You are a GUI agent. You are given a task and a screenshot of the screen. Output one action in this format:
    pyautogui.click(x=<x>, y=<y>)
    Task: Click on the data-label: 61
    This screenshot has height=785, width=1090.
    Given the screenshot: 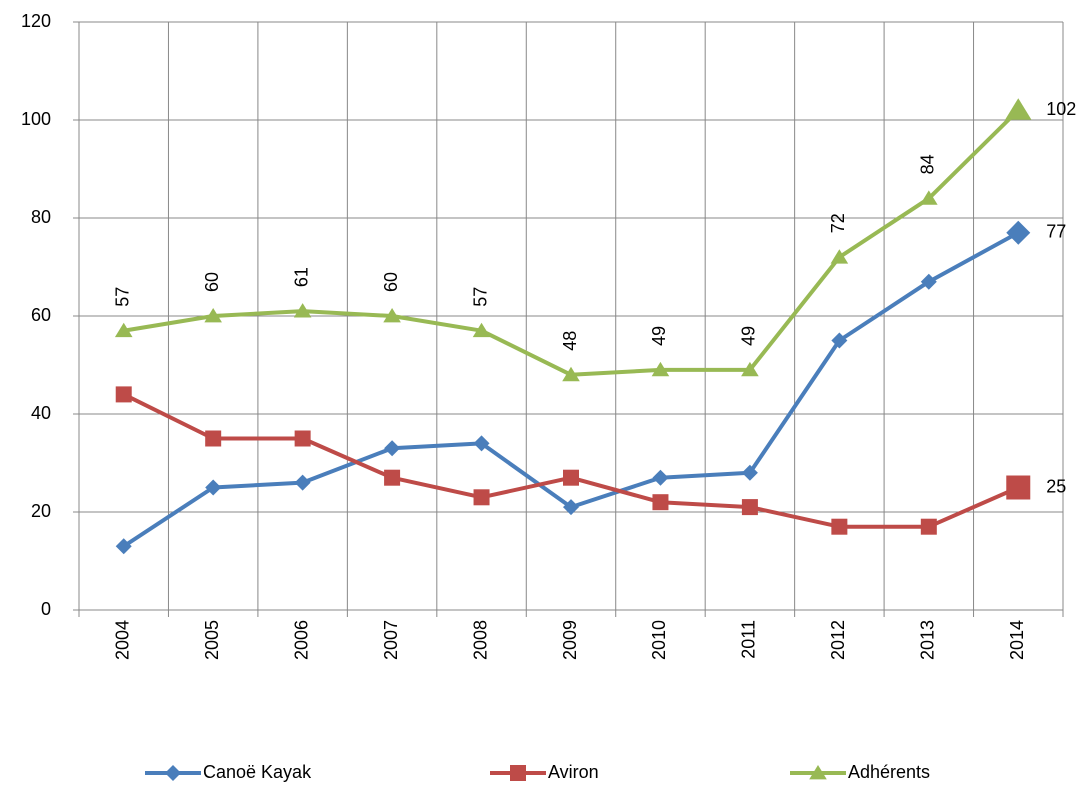 What is the action you would take?
    pyautogui.click(x=301, y=277)
    